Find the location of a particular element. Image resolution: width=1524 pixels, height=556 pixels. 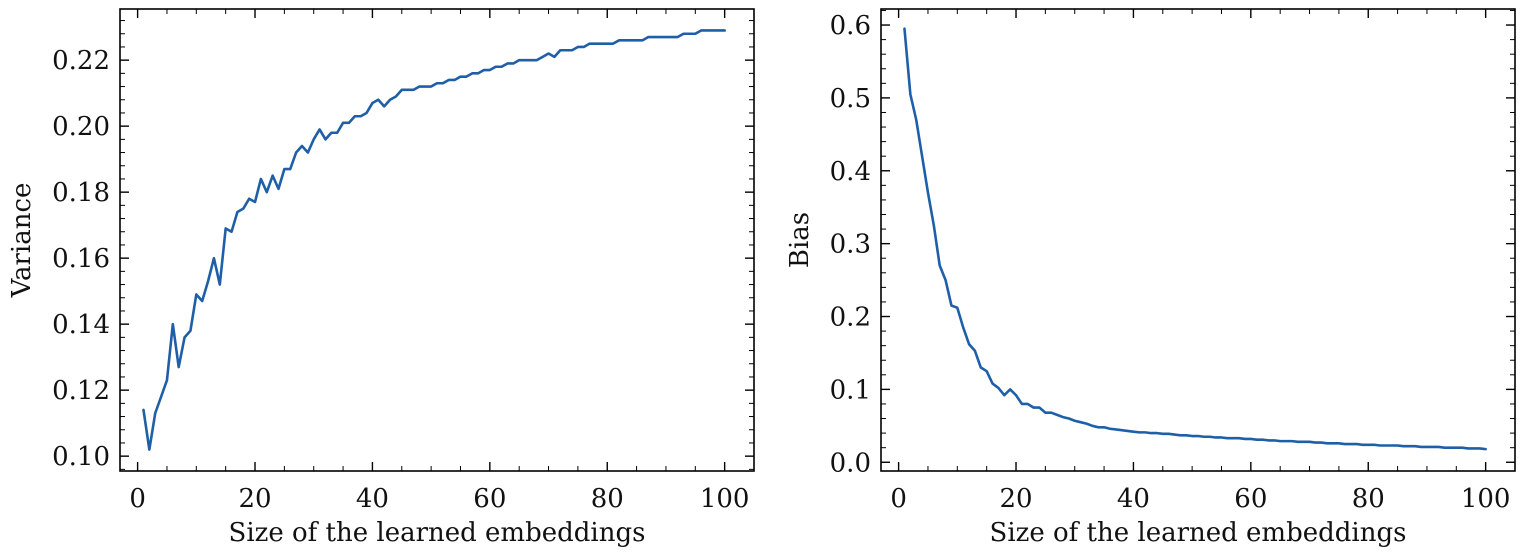

bias-x-axis-label: Size of the learned embeddings is located at coordinates (1198, 533).